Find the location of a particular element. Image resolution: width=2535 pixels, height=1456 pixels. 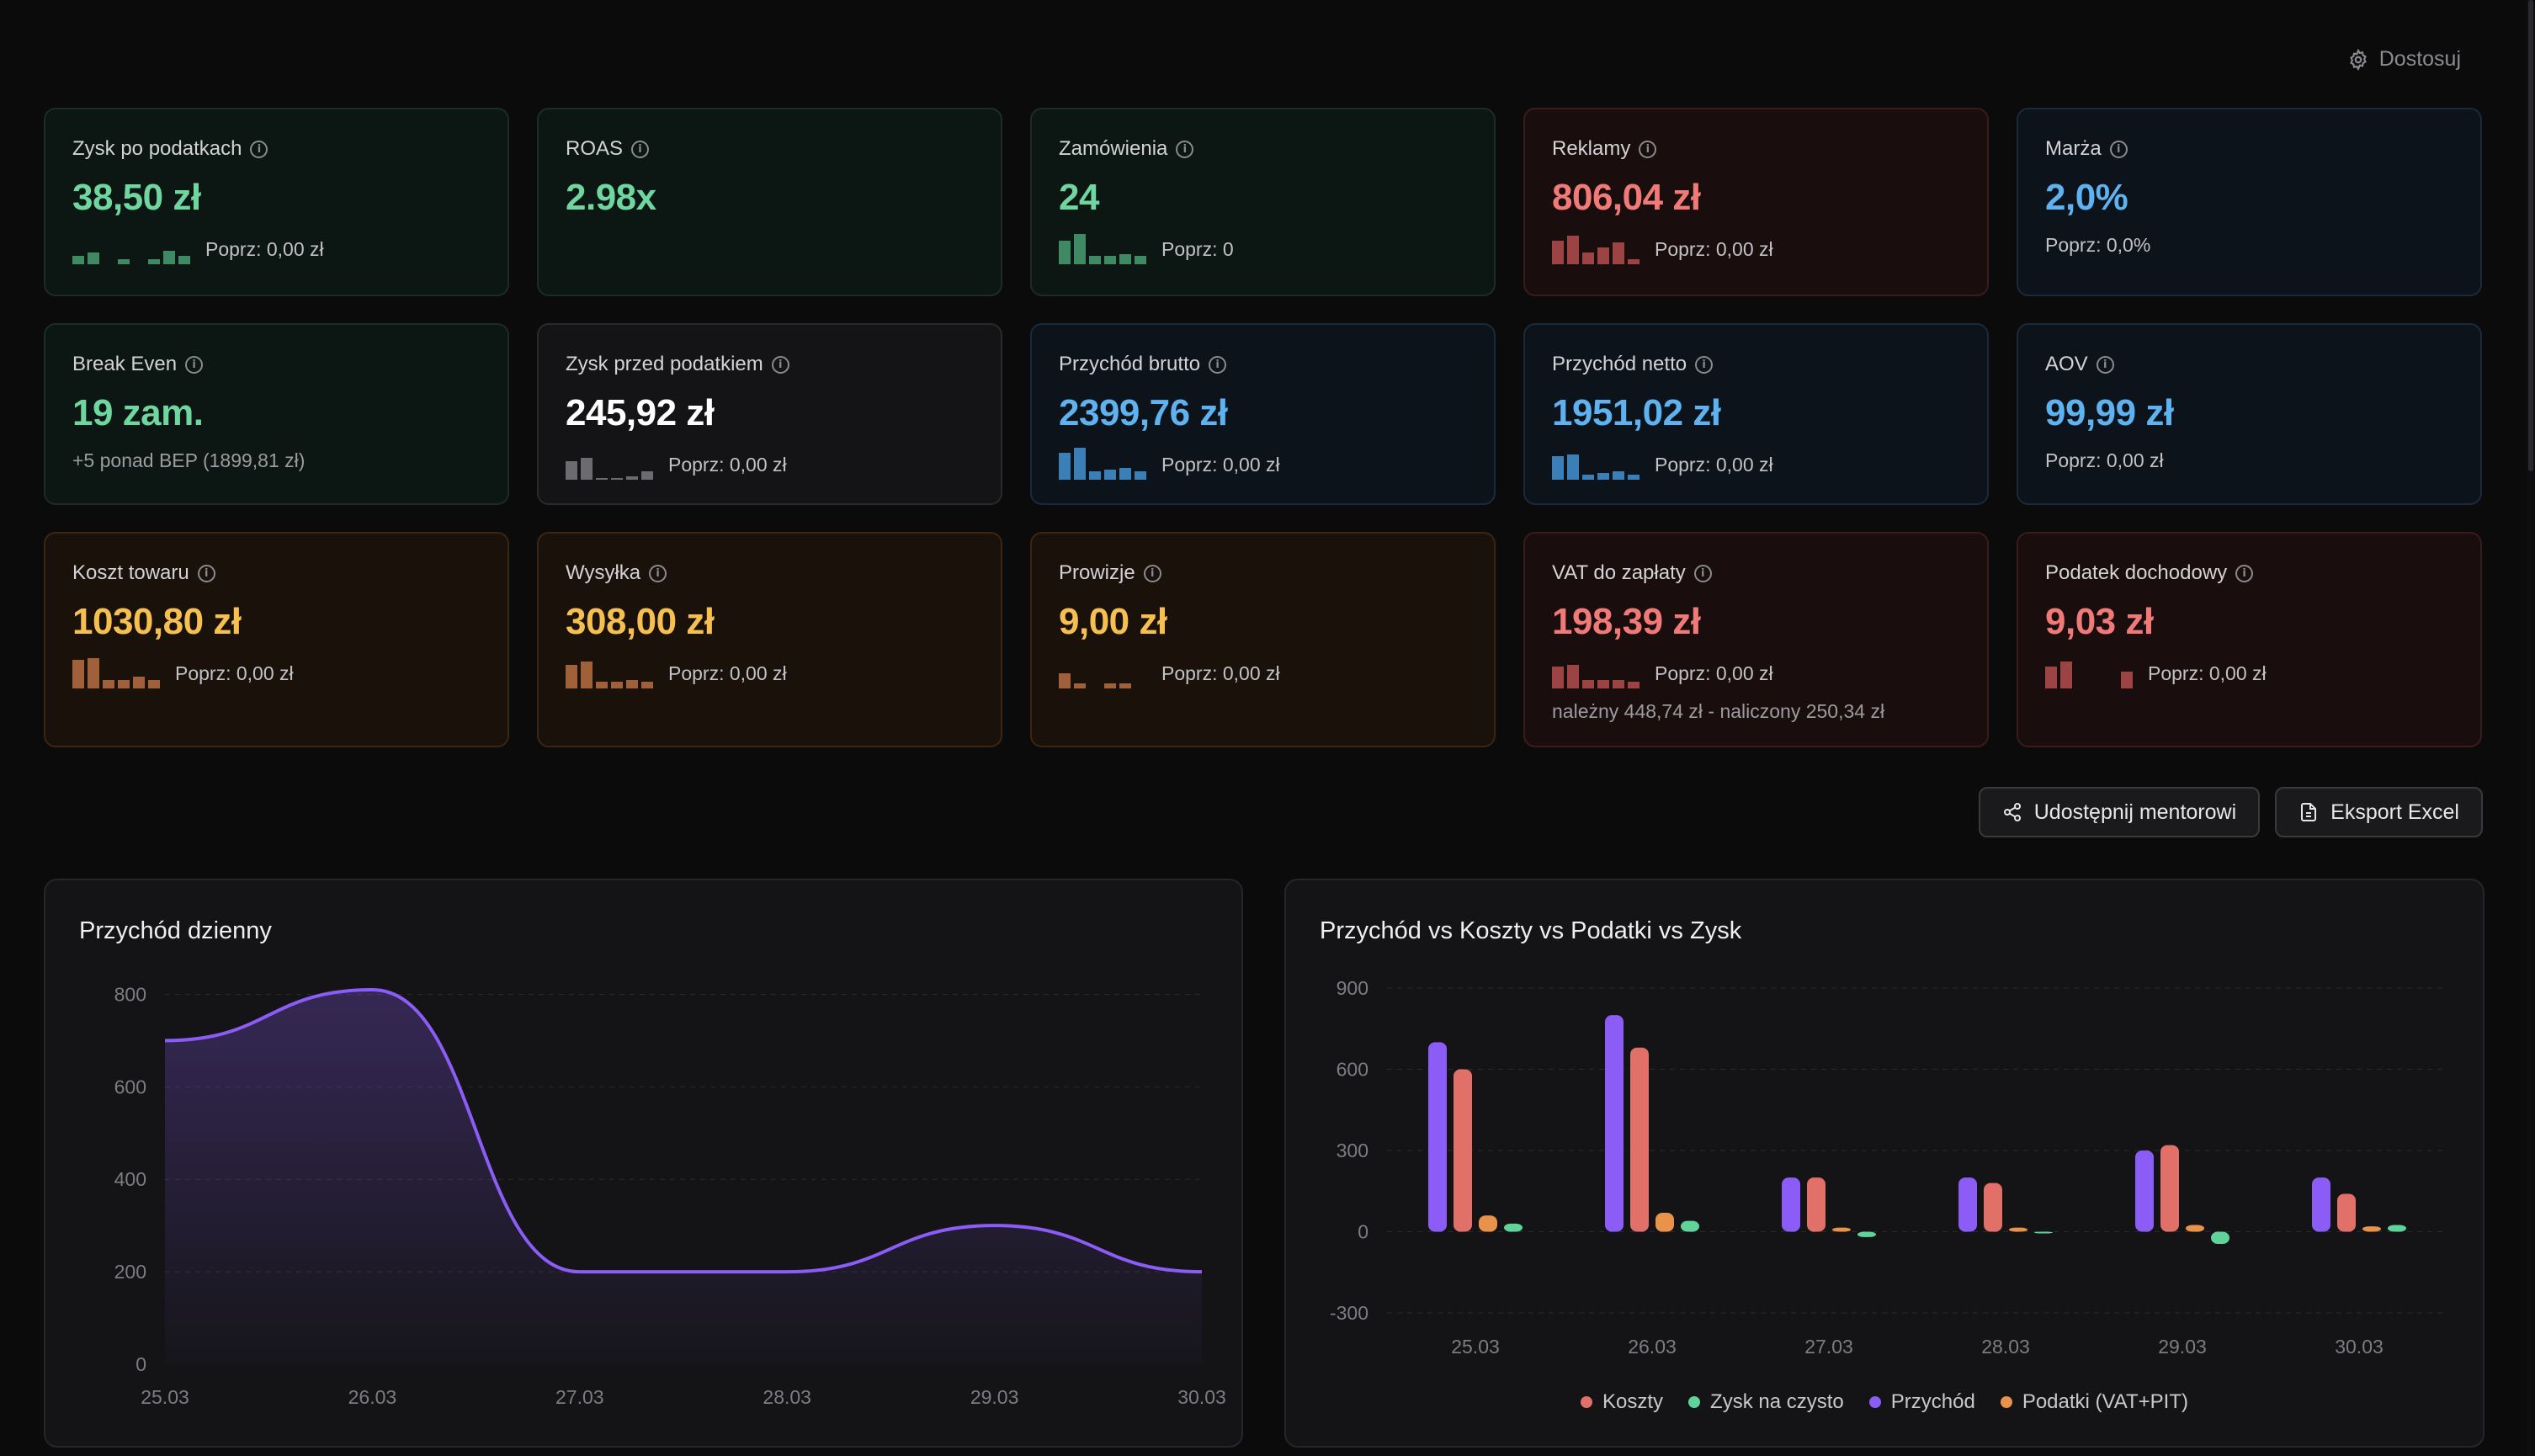

kpi-card-previous: Poprz: 0 is located at coordinates (1197, 249).